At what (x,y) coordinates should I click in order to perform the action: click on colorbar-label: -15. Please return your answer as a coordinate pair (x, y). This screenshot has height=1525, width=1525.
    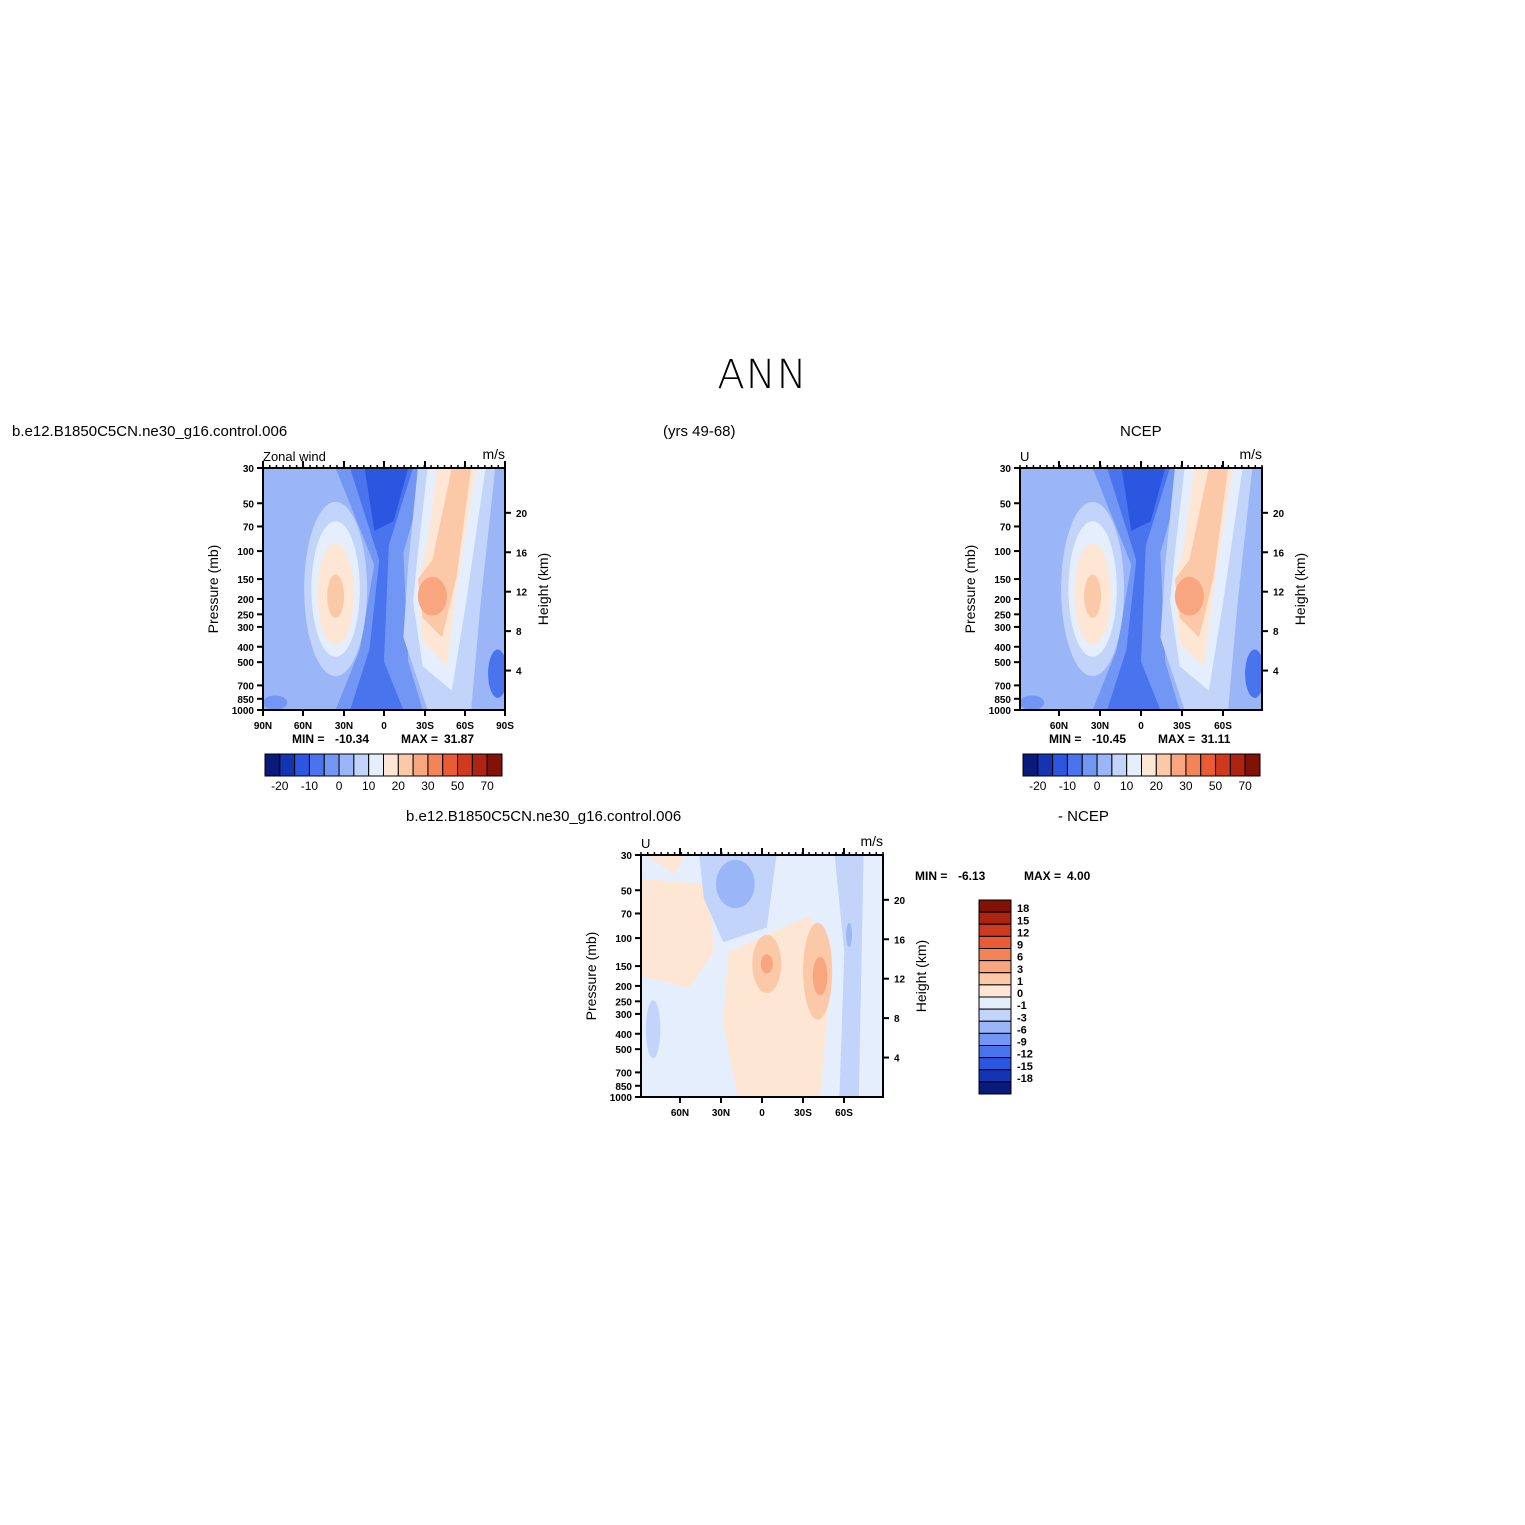
    Looking at the image, I should click on (1025, 1067).